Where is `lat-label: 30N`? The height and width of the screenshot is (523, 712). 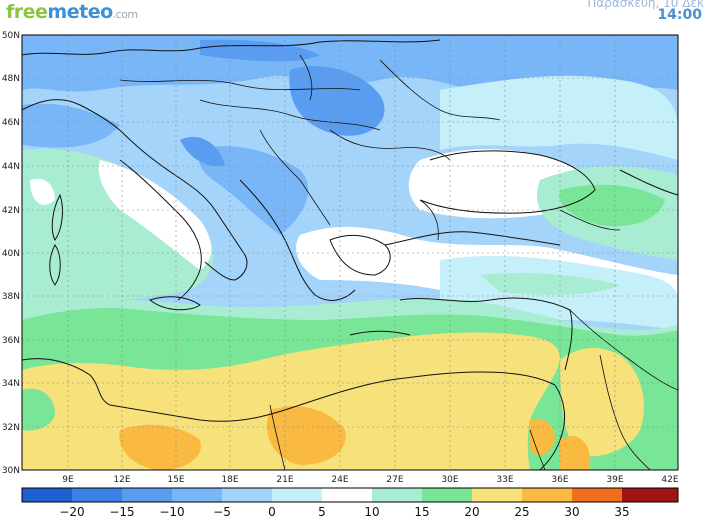
lat-label: 30N is located at coordinates (11, 471).